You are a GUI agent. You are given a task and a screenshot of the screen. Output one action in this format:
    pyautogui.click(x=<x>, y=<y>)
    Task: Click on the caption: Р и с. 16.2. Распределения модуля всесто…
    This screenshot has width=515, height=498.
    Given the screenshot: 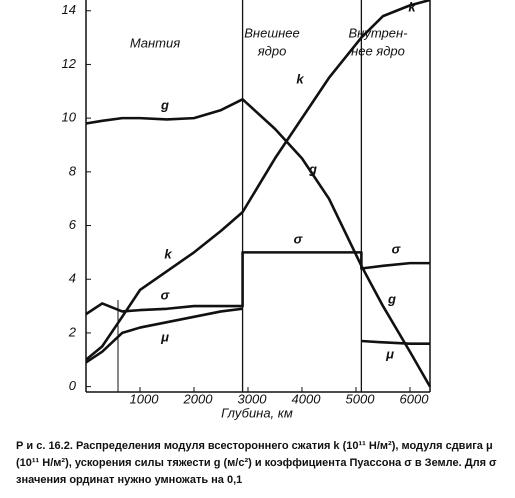 What is the action you would take?
    pyautogui.click(x=256, y=463)
    